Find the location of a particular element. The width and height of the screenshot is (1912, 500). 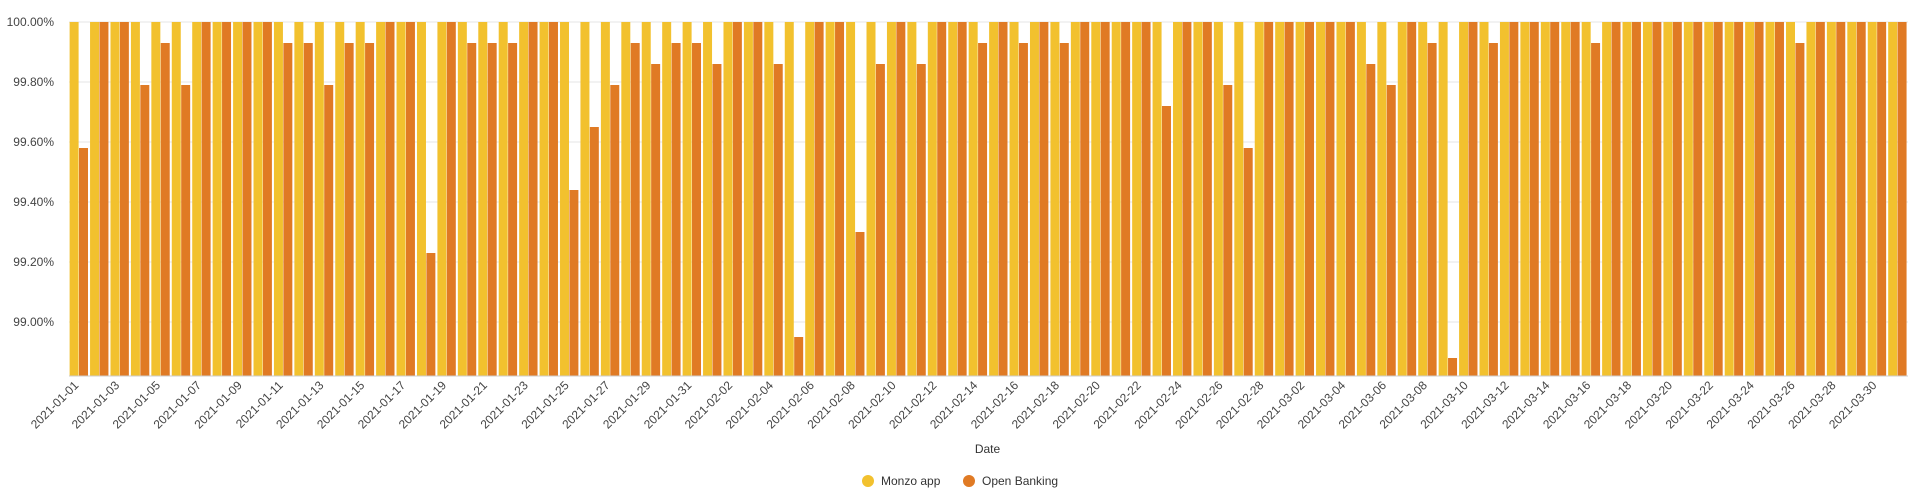

y-tick-label: 99.80% is located at coordinates (33, 82).